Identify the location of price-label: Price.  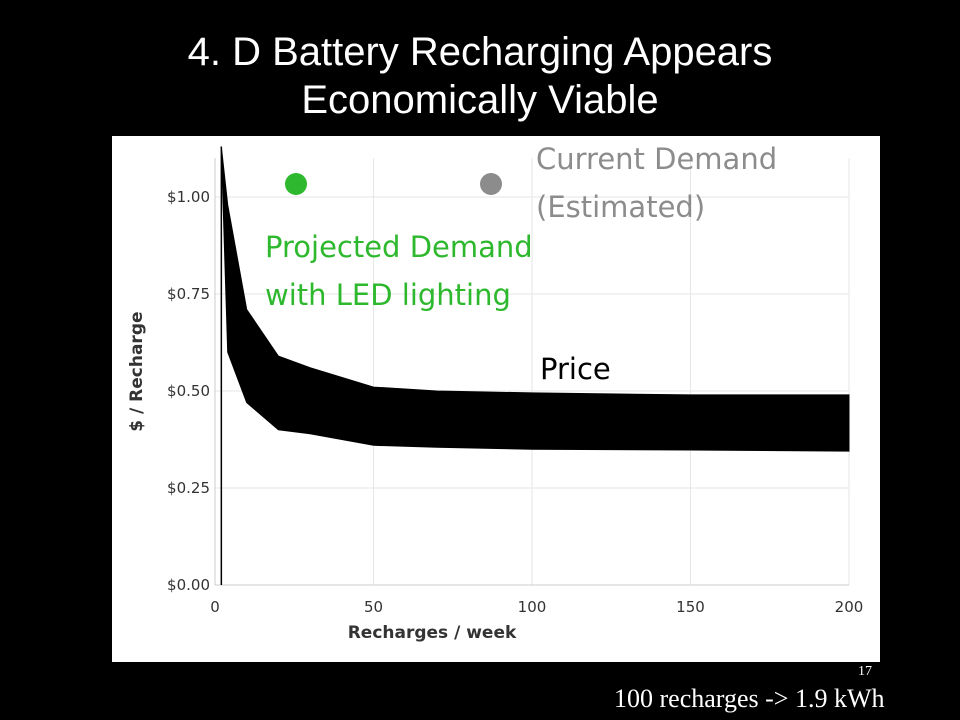
(575, 369).